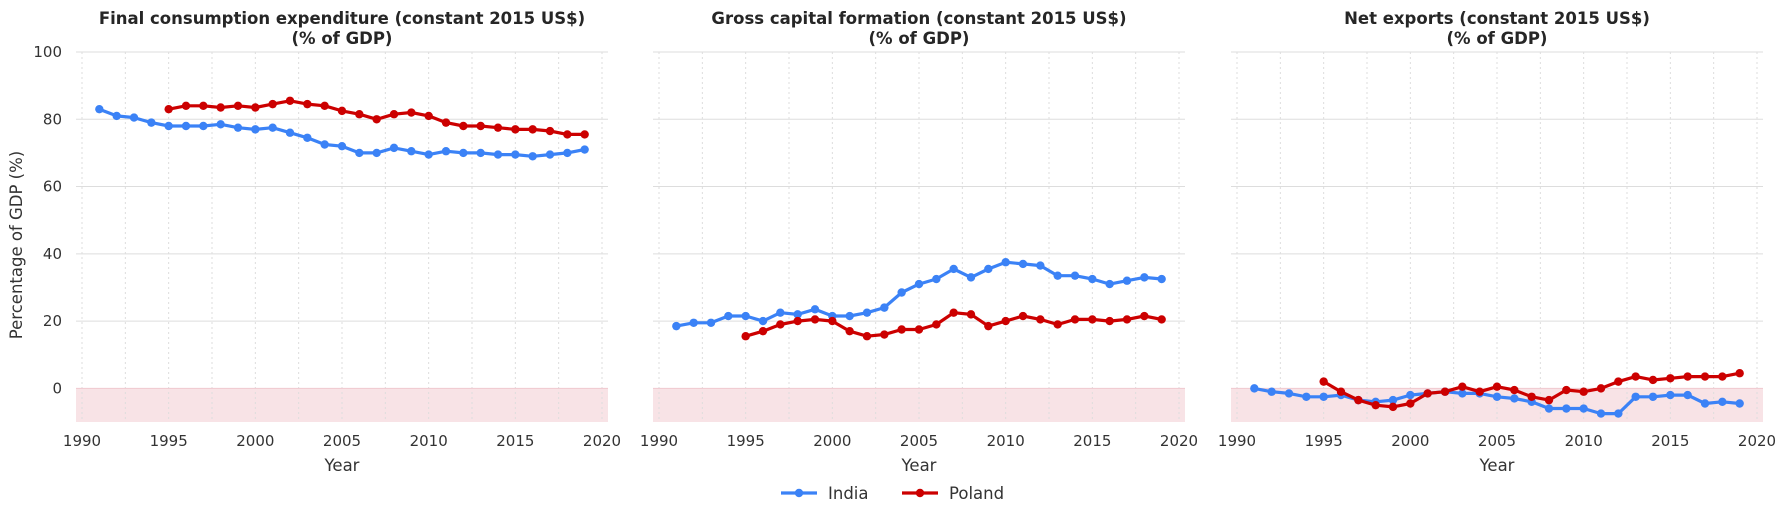 The image size is (1782, 518). I want to click on y-tick-label: 100, so click(47, 52).